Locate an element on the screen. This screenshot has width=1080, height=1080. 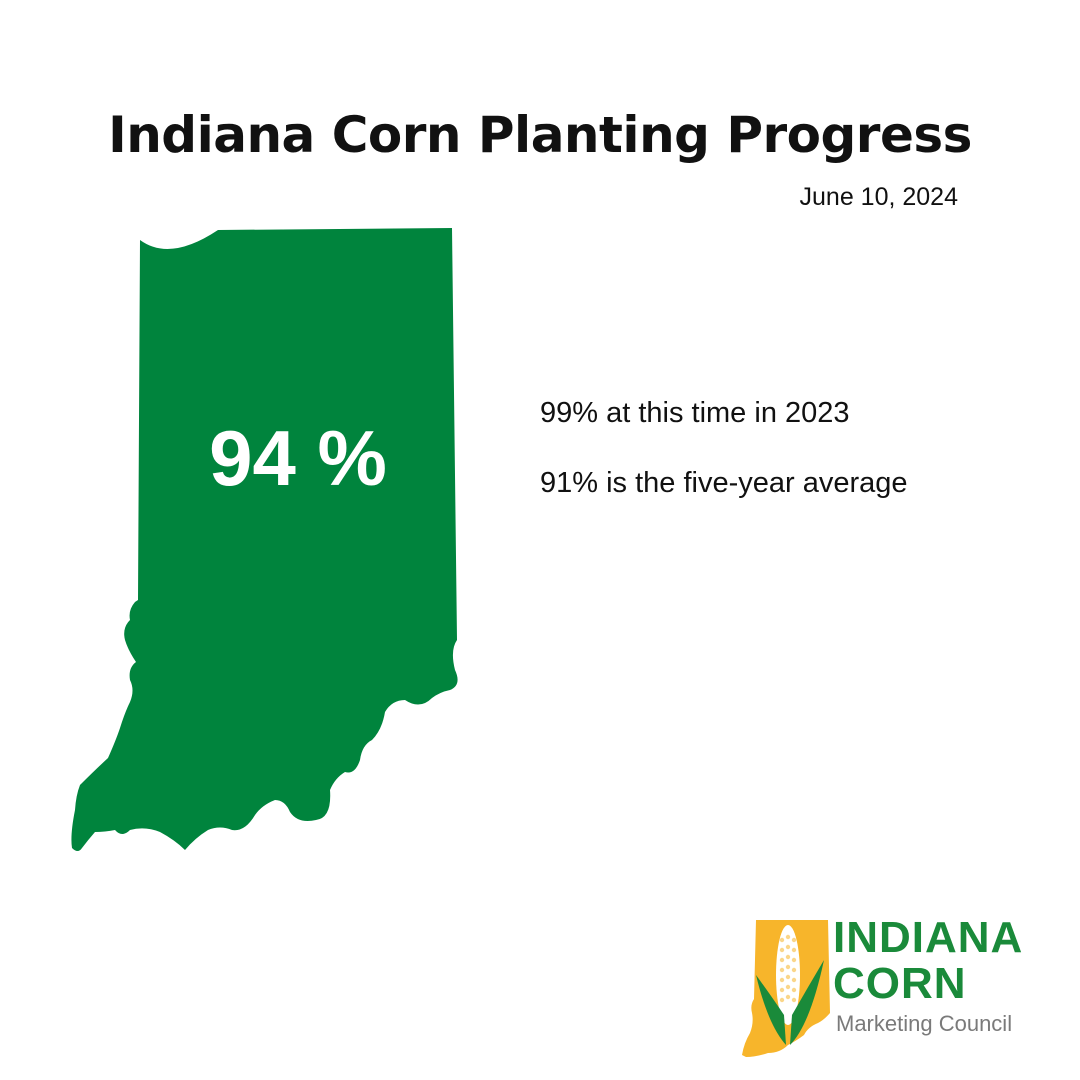
corn-state-logo-icon is located at coordinates (786, 988).